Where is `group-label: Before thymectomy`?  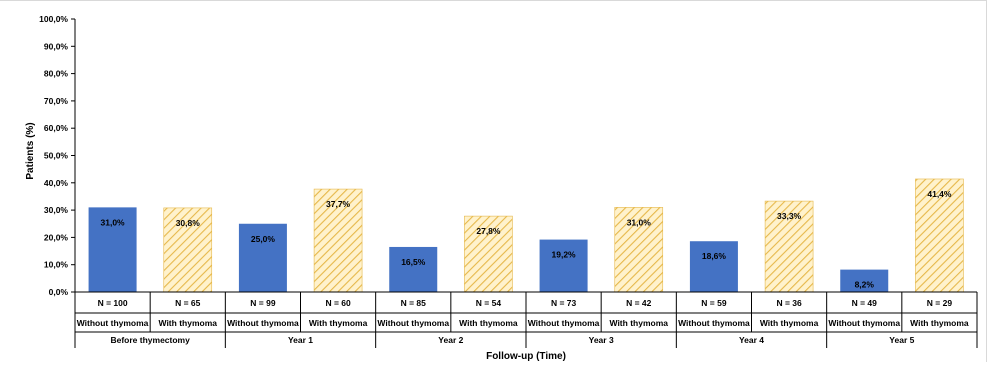
group-label: Before thymectomy is located at coordinates (150, 340).